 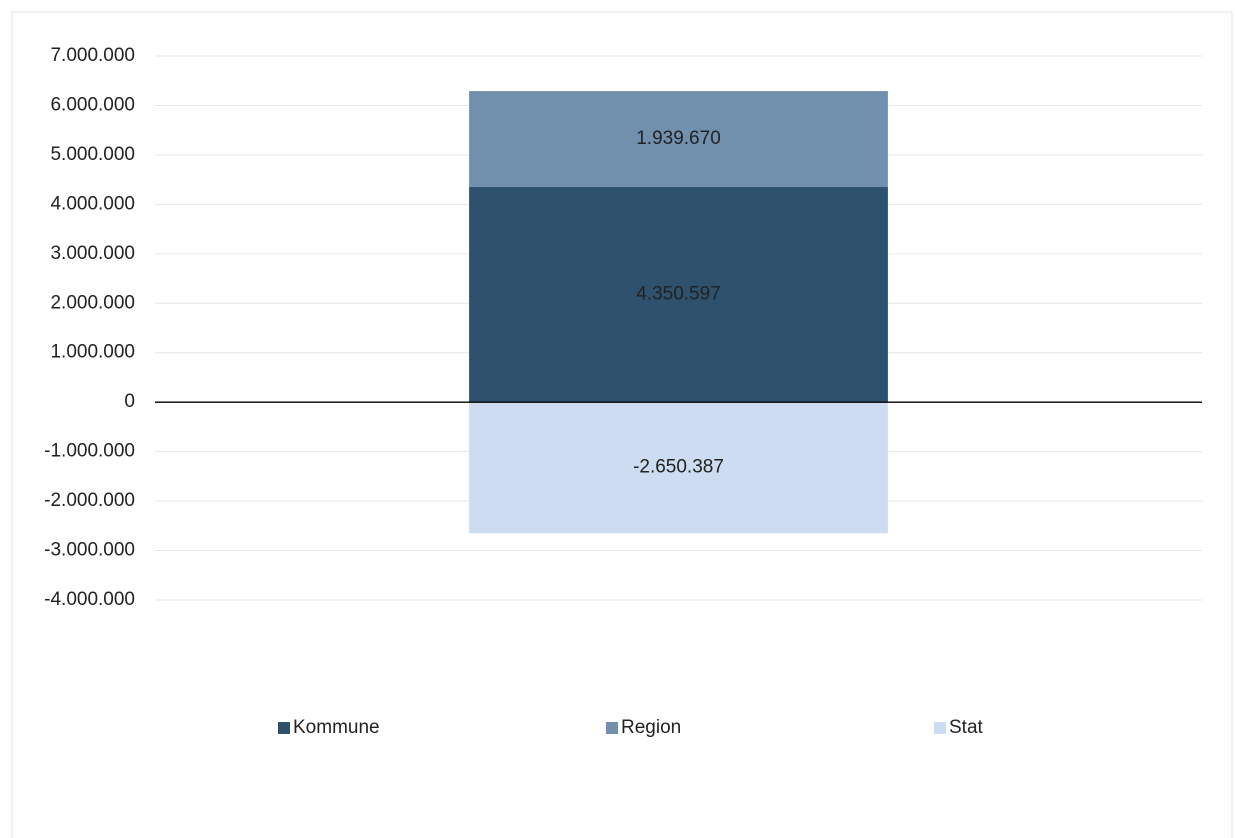 What do you see at coordinates (89, 451) in the screenshot?
I see `y-tick-label: -1.000.000` at bounding box center [89, 451].